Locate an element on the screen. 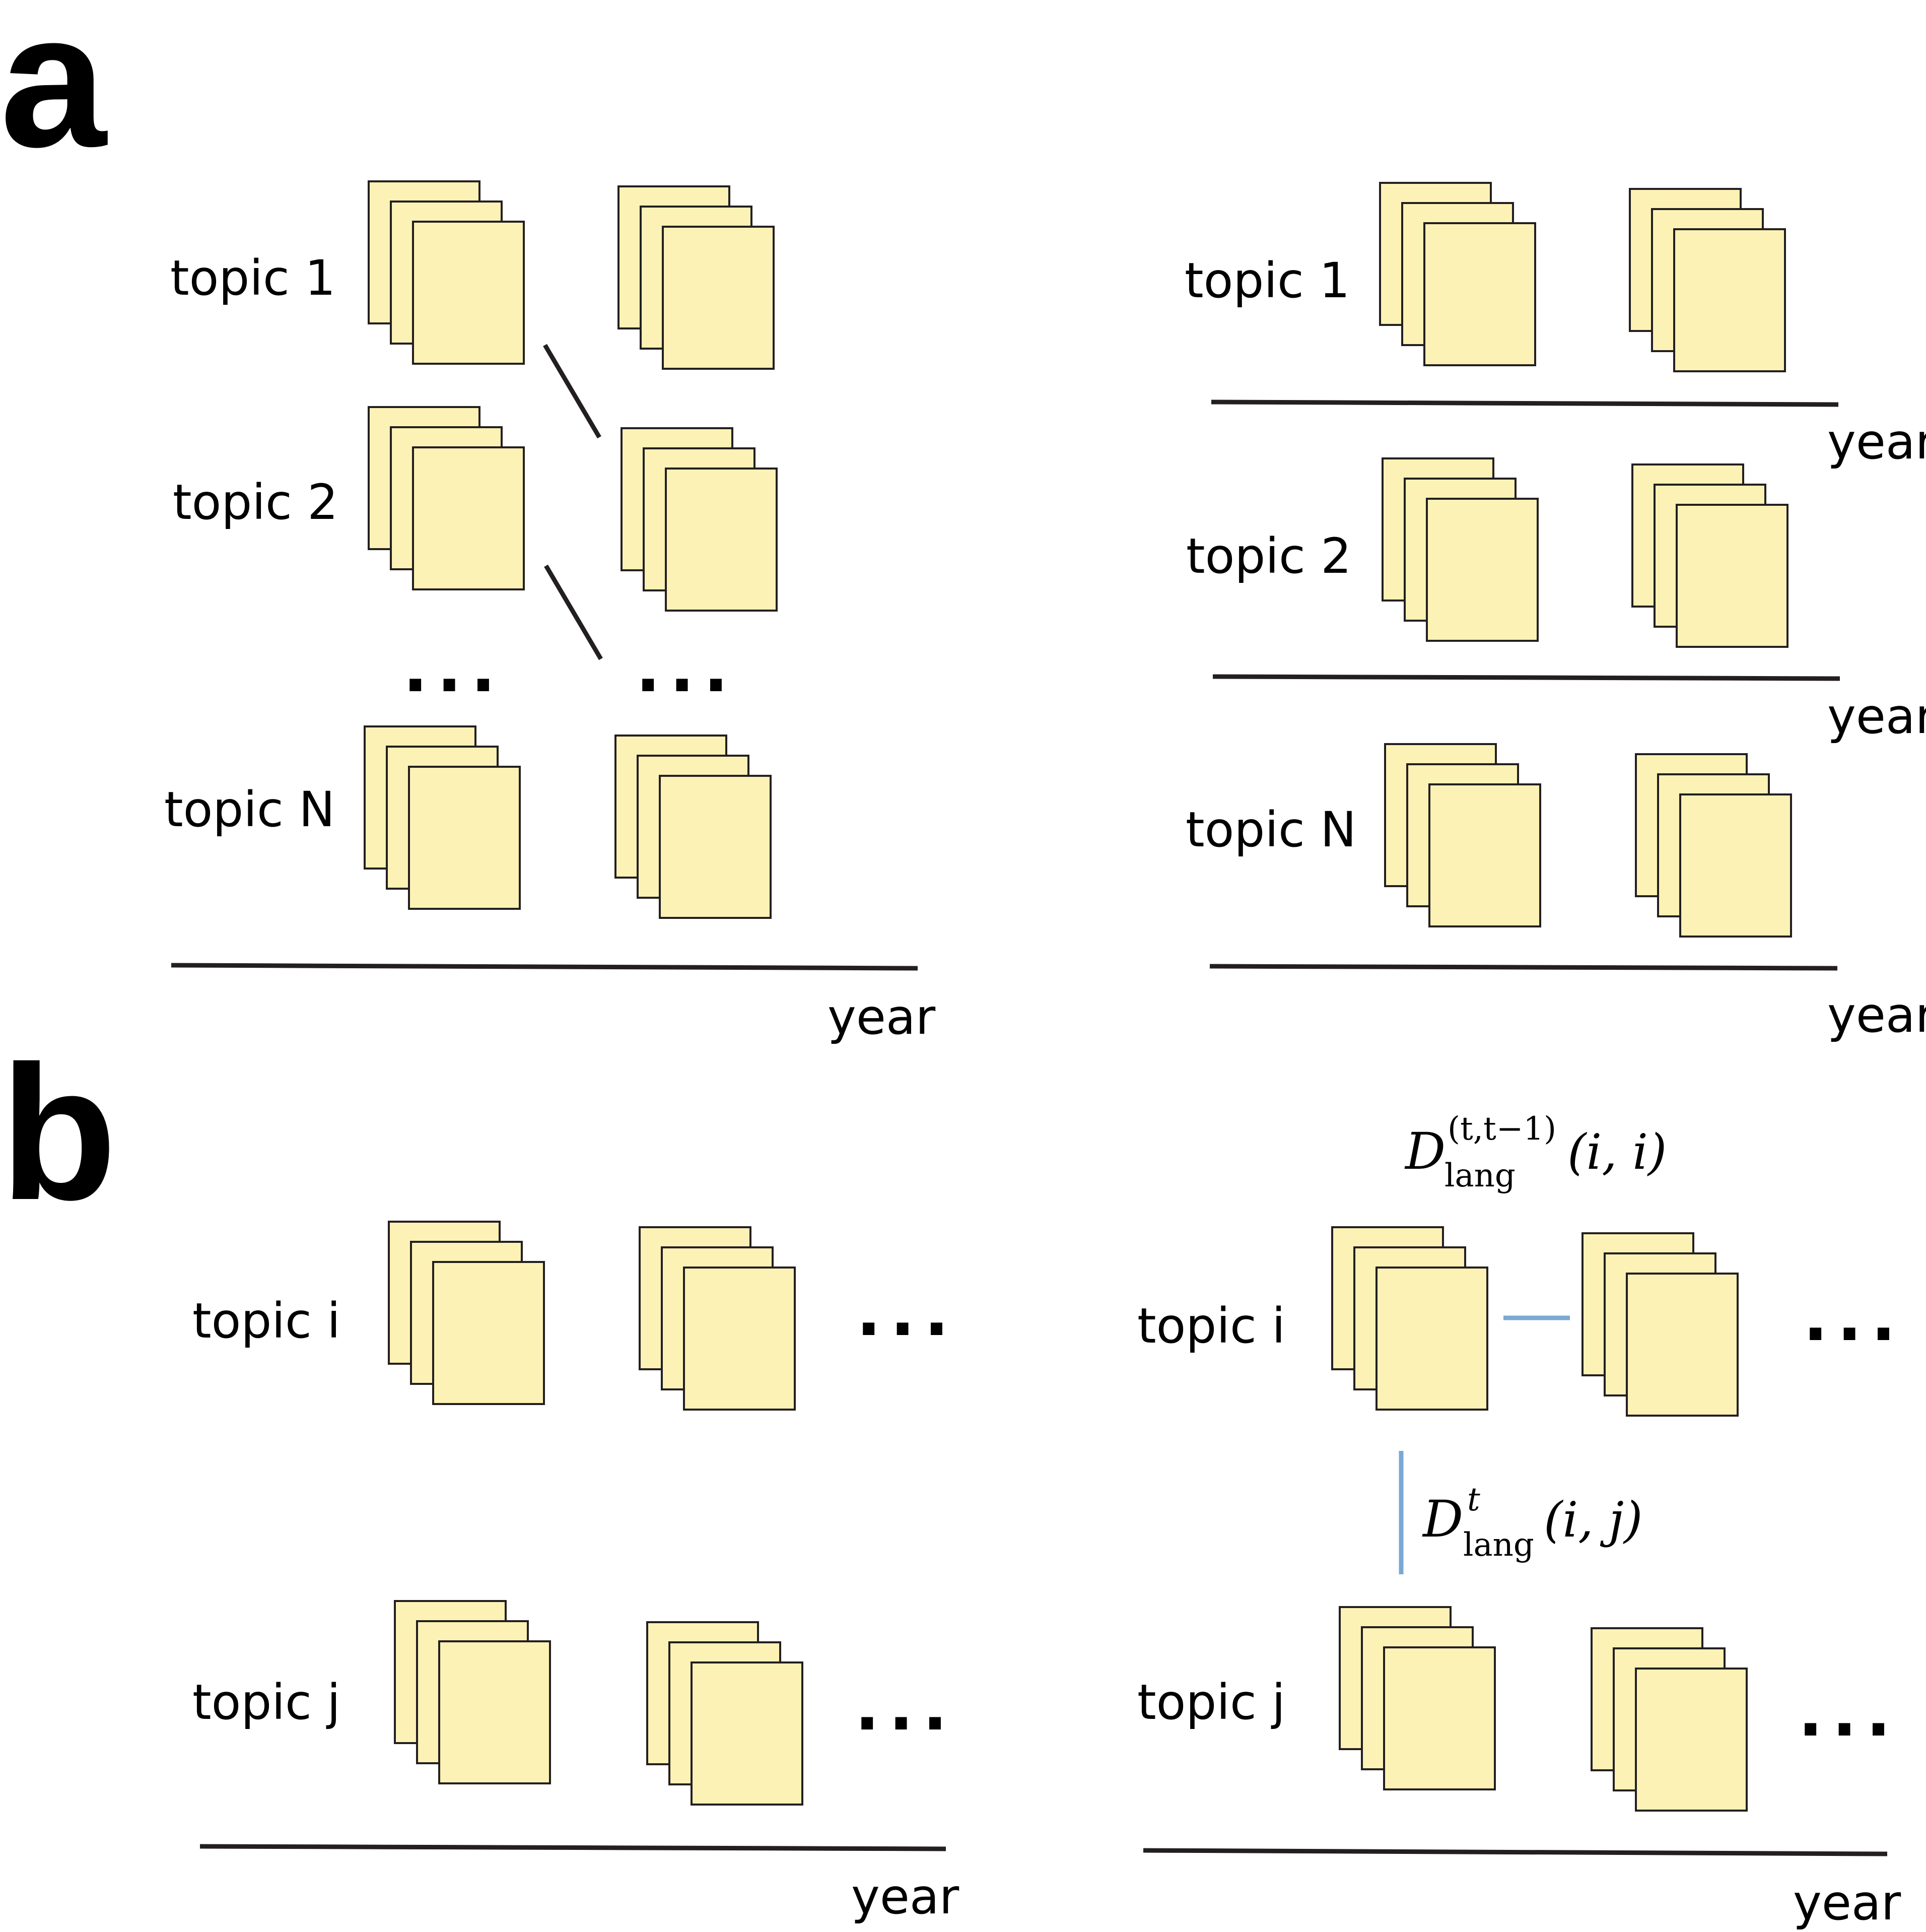 The image size is (1926, 1932). panel-b-letter: b is located at coordinates (58, 1133).